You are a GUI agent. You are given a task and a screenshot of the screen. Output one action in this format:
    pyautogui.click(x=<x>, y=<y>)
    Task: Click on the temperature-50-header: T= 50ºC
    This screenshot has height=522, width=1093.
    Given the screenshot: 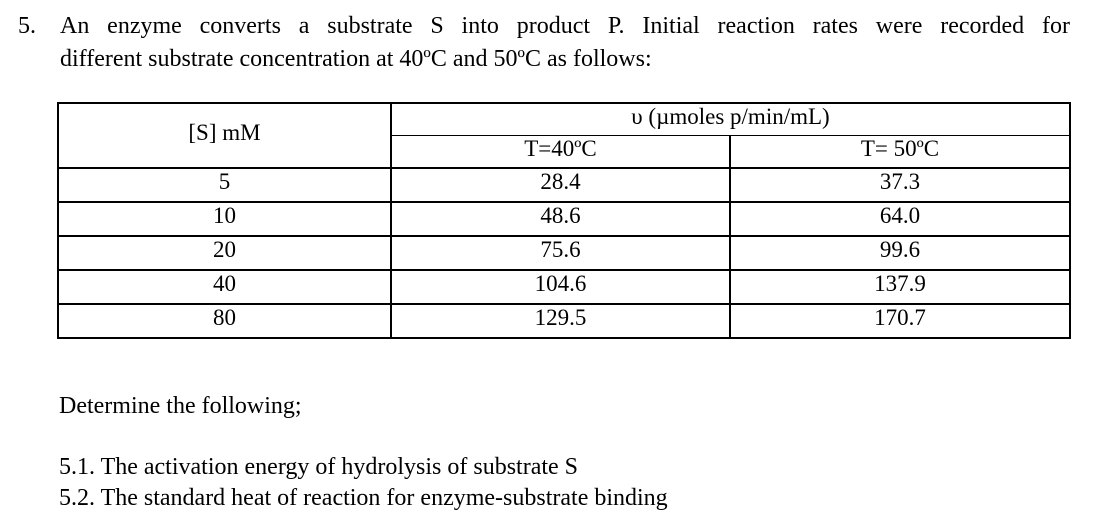 What is the action you would take?
    pyautogui.click(x=900, y=151)
    